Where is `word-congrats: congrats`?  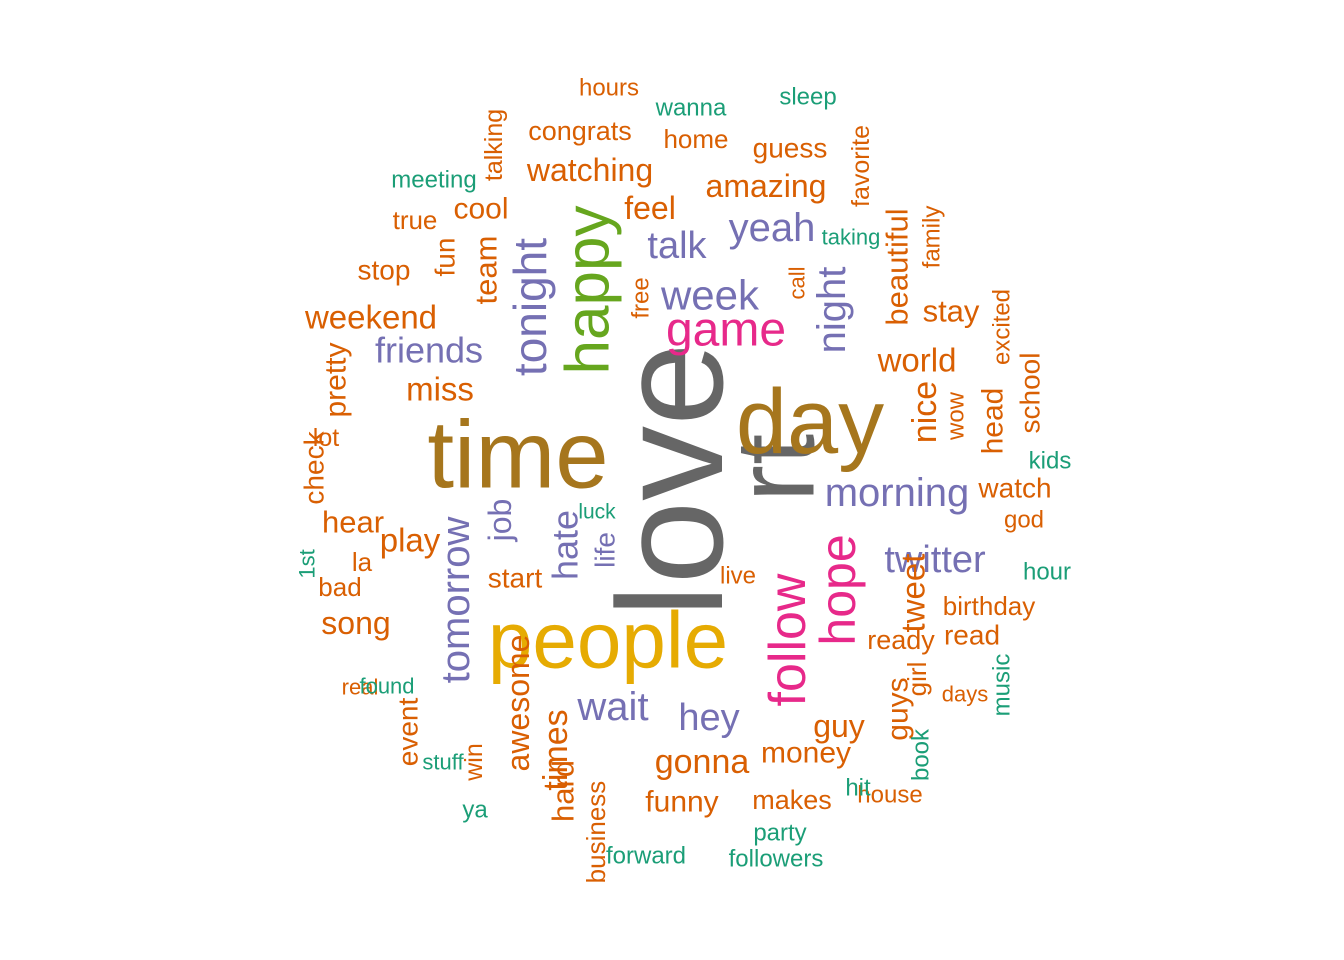 word-congrats: congrats is located at coordinates (580, 131).